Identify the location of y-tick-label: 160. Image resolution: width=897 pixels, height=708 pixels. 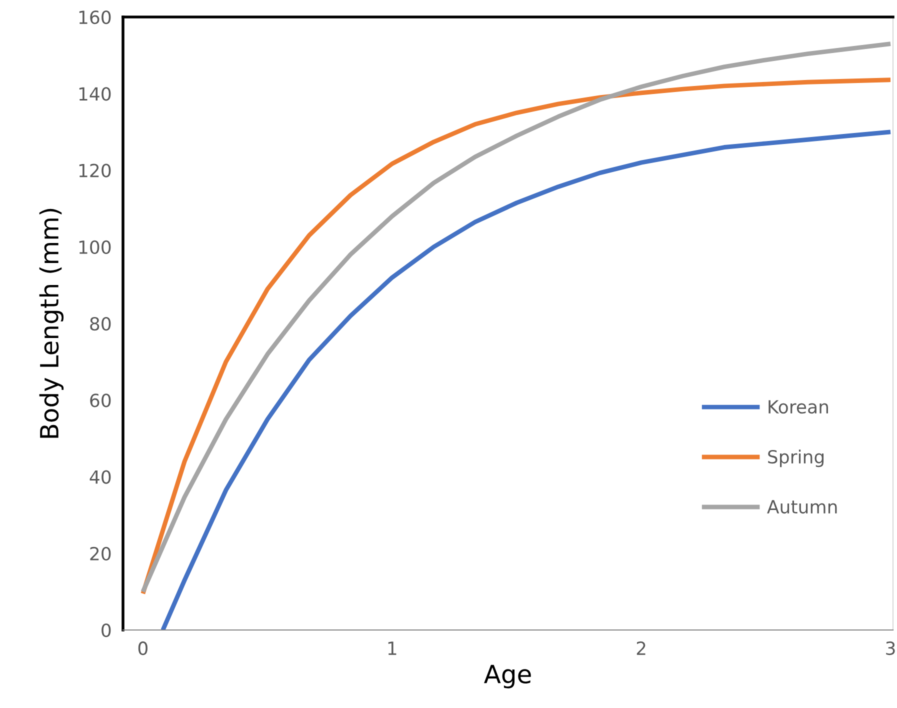
(95, 17).